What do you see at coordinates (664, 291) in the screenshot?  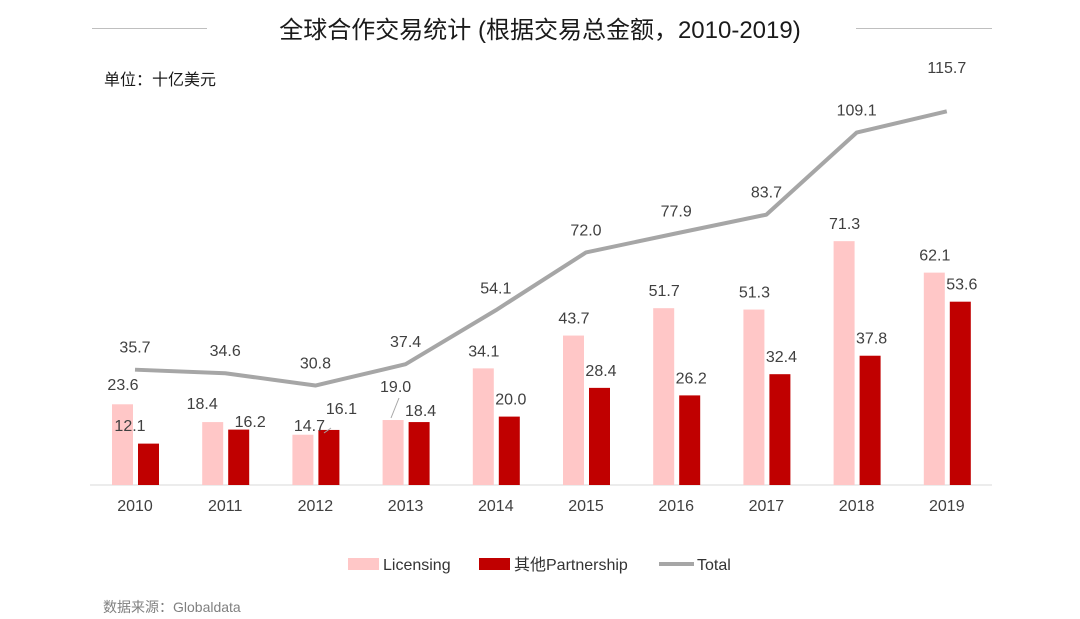 I see `label-licensing-2016: 51.7` at bounding box center [664, 291].